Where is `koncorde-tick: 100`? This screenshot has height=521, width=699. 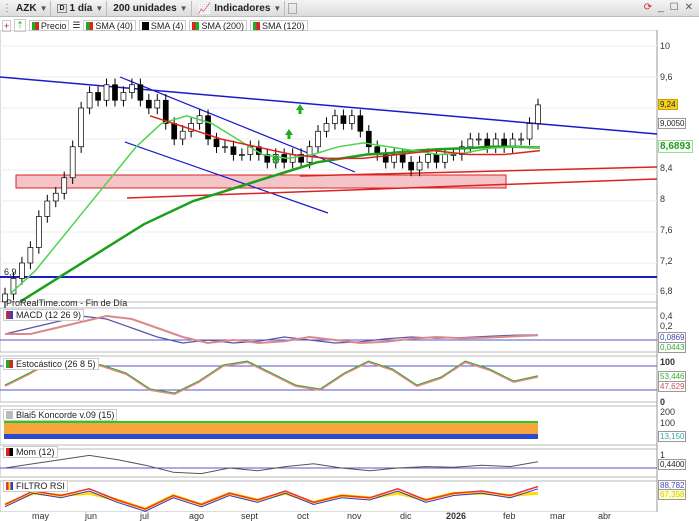 koncorde-tick: 100 is located at coordinates (668, 423).